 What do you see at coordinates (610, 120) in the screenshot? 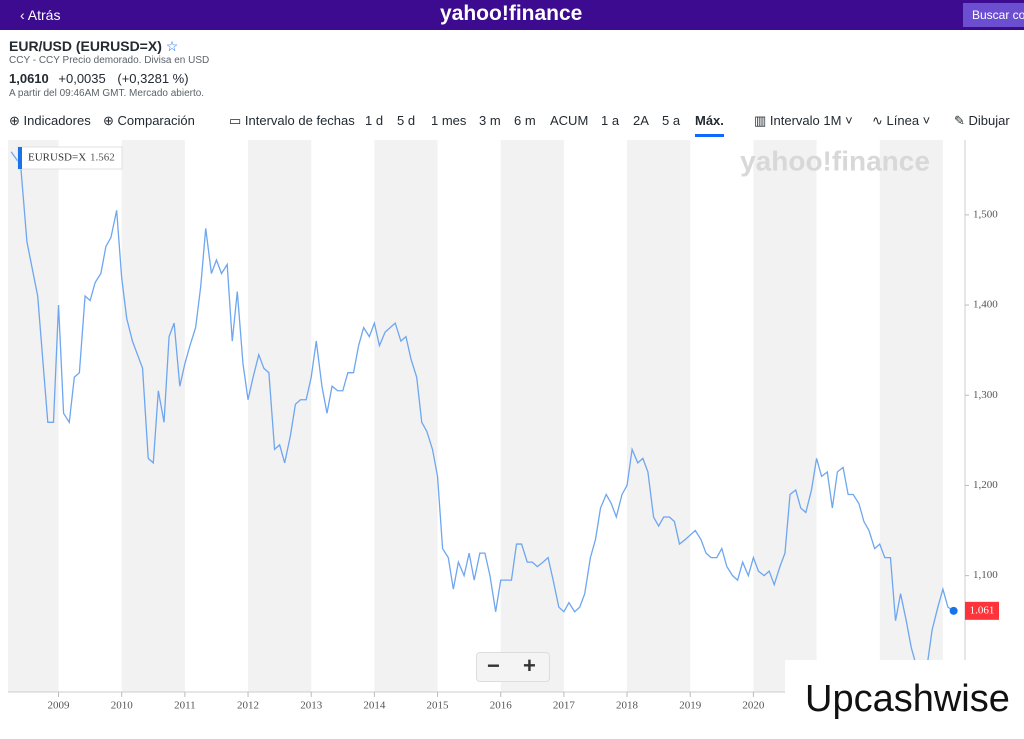
I see `range-button: 1 a` at bounding box center [610, 120].